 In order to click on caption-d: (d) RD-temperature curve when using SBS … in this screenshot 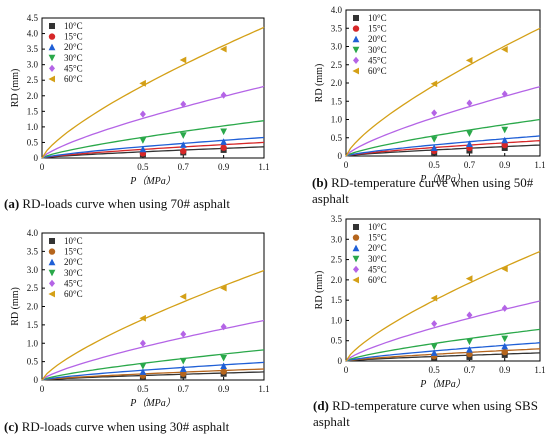, I will do `click(431, 414)`.